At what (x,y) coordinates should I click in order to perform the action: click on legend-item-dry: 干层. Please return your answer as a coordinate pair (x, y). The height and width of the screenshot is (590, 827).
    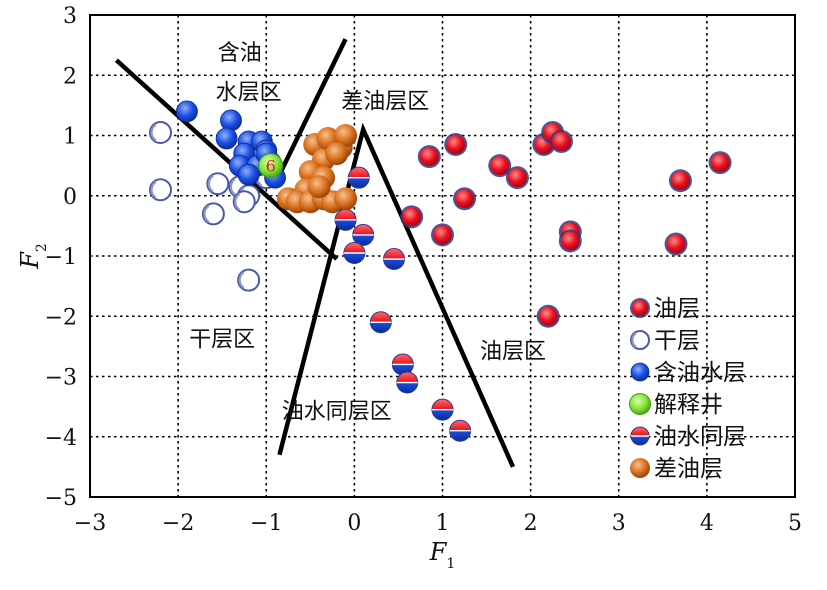
    Looking at the image, I should click on (665, 341).